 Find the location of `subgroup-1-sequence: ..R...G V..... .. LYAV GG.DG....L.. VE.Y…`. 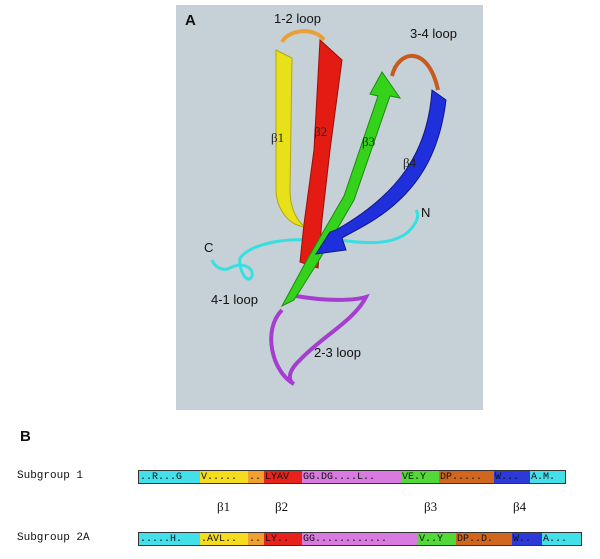

subgroup-1-sequence: ..R...G V..... .. LYAV GG.DG....L.. VE.Y… is located at coordinates (352, 477).